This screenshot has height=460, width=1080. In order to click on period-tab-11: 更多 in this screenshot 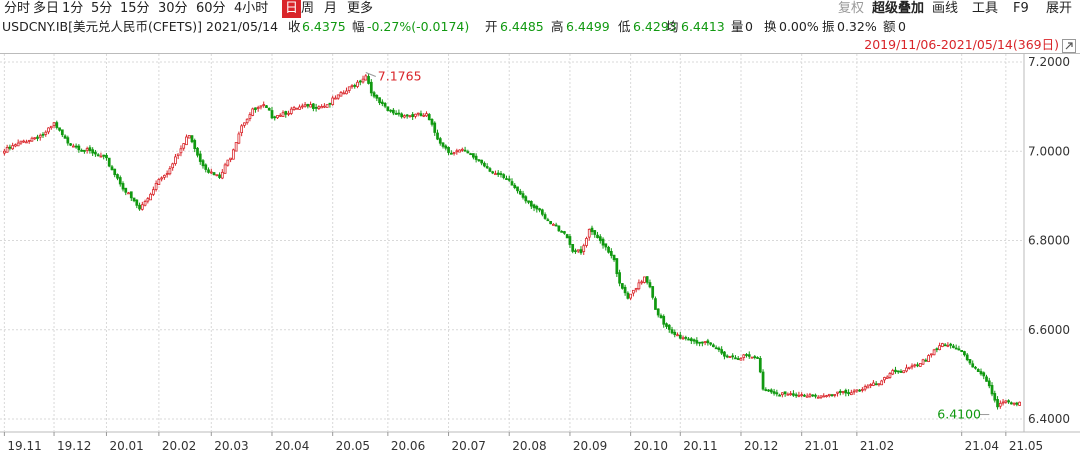, I will do `click(360, 8)`.